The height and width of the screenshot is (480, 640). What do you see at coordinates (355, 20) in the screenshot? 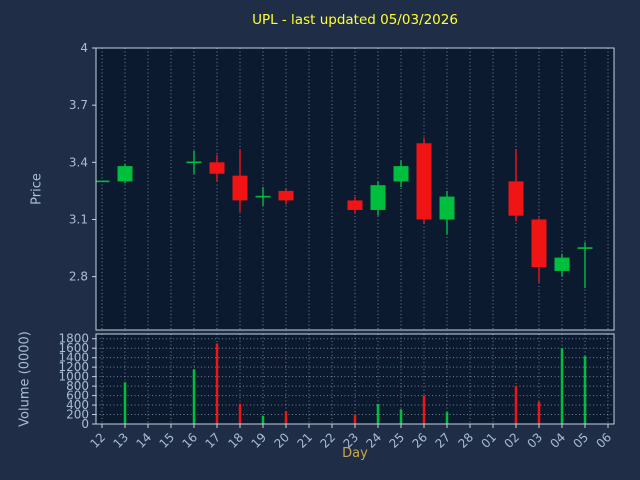
I see `chart-title: UPL - last updated 05/03/2026` at bounding box center [355, 20].